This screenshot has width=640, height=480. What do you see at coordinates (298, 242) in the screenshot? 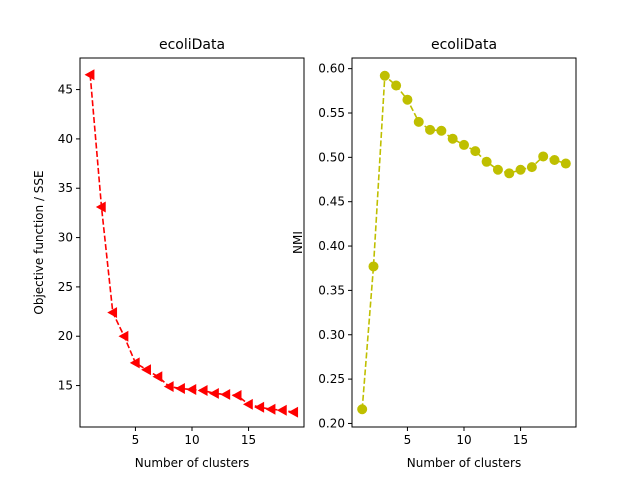
I see `chart-2-y-axis-label: NMI` at bounding box center [298, 242].